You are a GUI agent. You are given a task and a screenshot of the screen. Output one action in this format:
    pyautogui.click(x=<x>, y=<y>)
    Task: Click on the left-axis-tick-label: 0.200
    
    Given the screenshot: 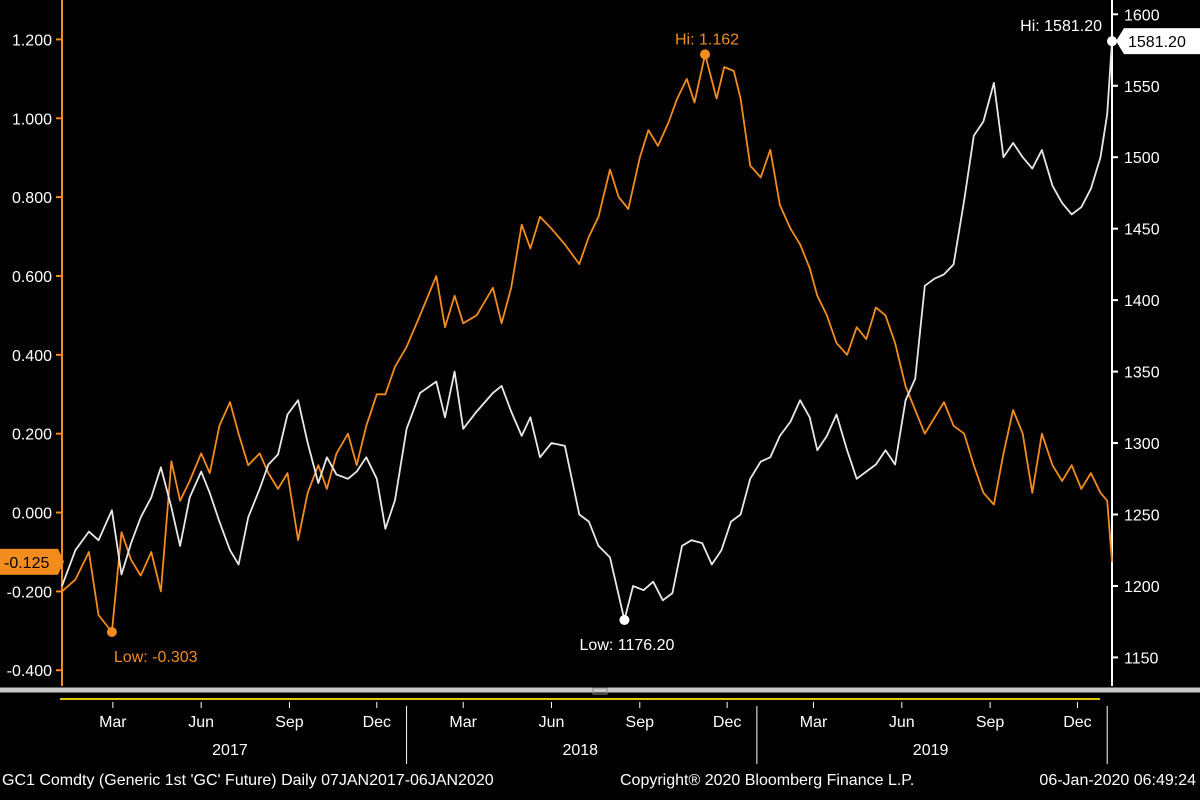 What is the action you would take?
    pyautogui.click(x=32, y=435)
    